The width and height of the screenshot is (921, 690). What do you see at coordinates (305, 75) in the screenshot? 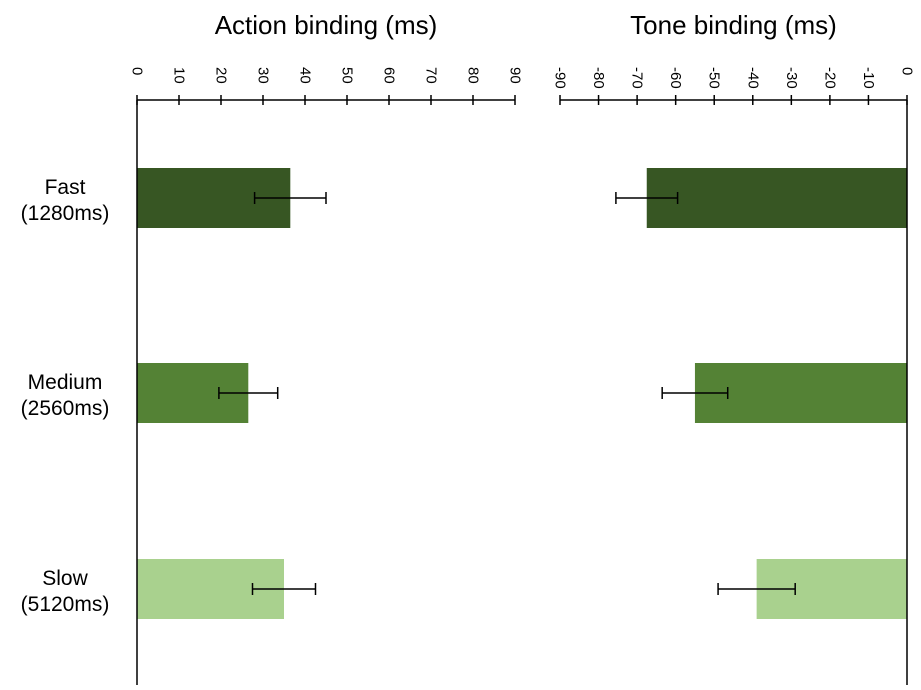
I see `x-tick-label-0-4: 40` at bounding box center [305, 75].